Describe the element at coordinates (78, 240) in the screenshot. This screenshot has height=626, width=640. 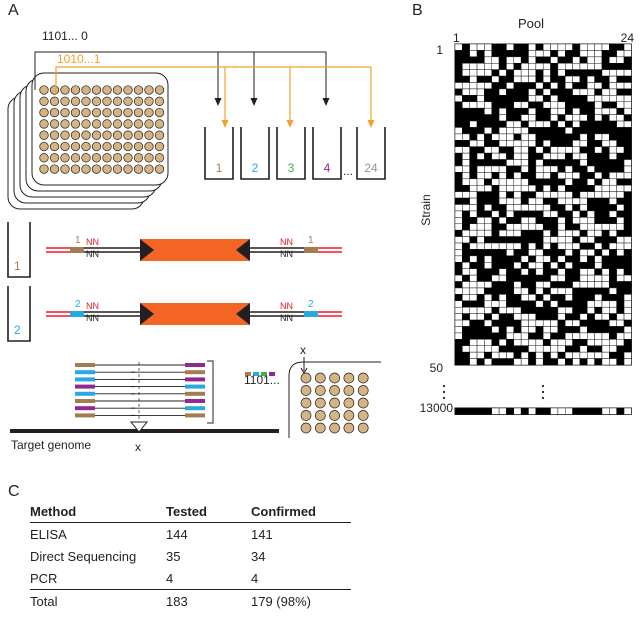
I see `barcode-label: 1` at that location.